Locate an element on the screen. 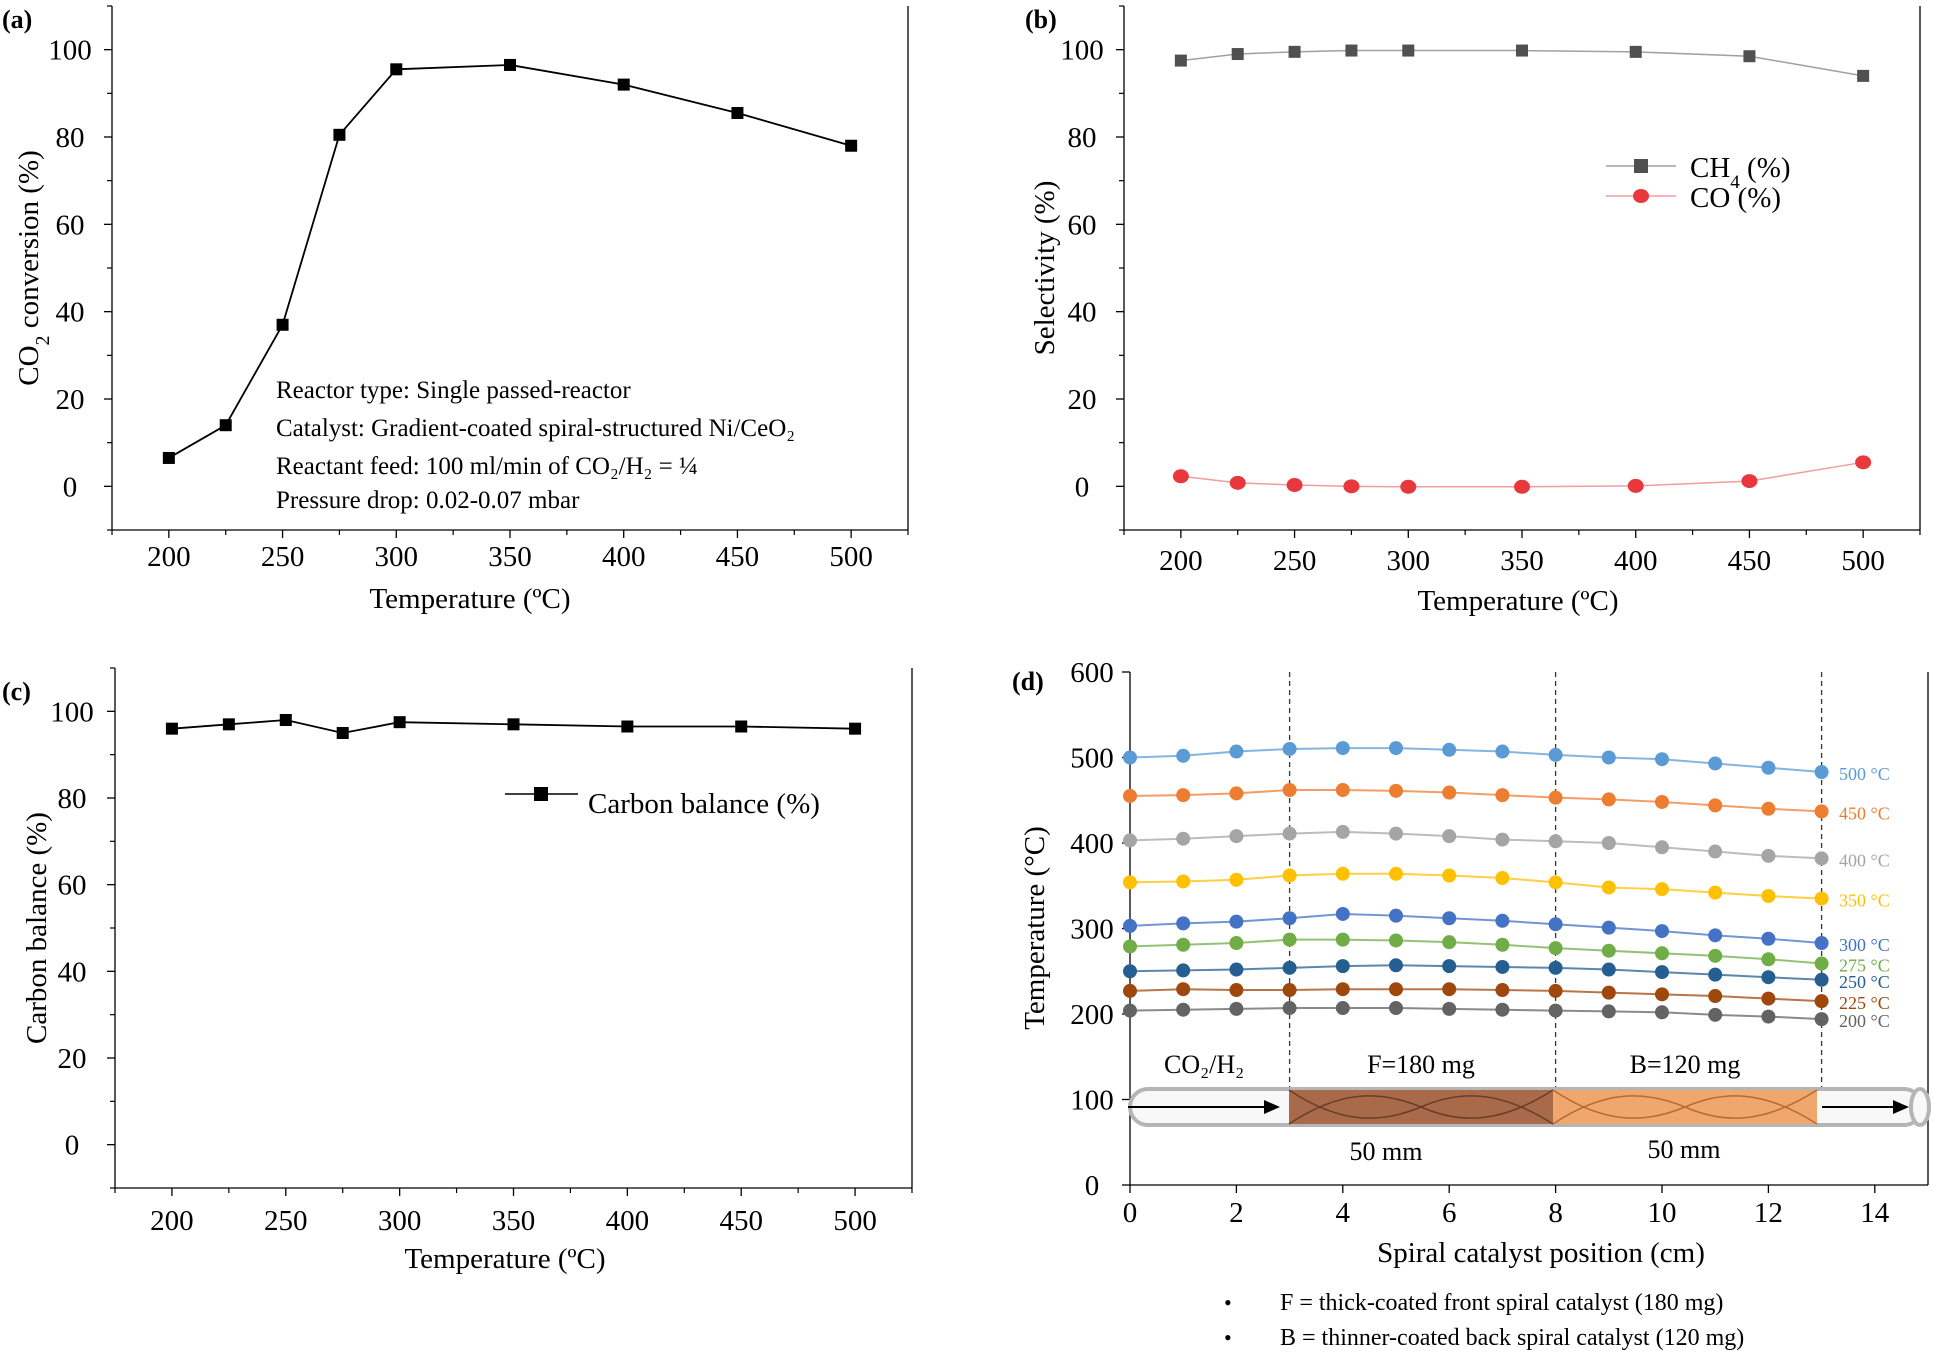 This screenshot has width=1934, height=1354. outlet-arrow-head is located at coordinates (1901, 1107).